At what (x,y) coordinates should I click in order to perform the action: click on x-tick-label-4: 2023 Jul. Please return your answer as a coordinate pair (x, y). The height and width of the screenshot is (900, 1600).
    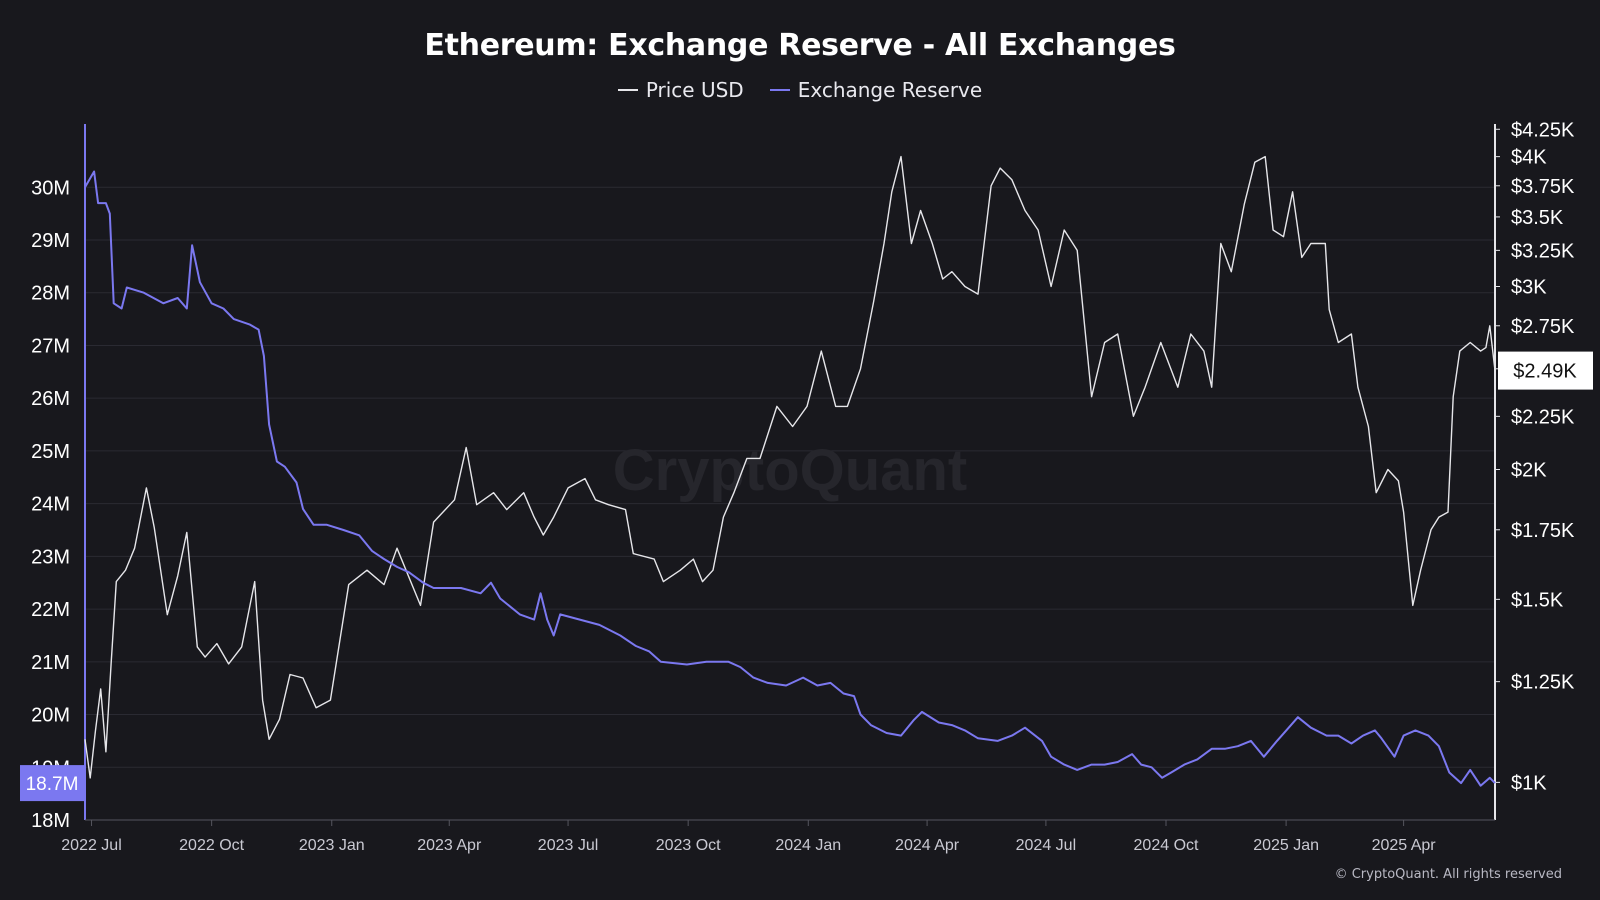
    Looking at the image, I should click on (568, 845).